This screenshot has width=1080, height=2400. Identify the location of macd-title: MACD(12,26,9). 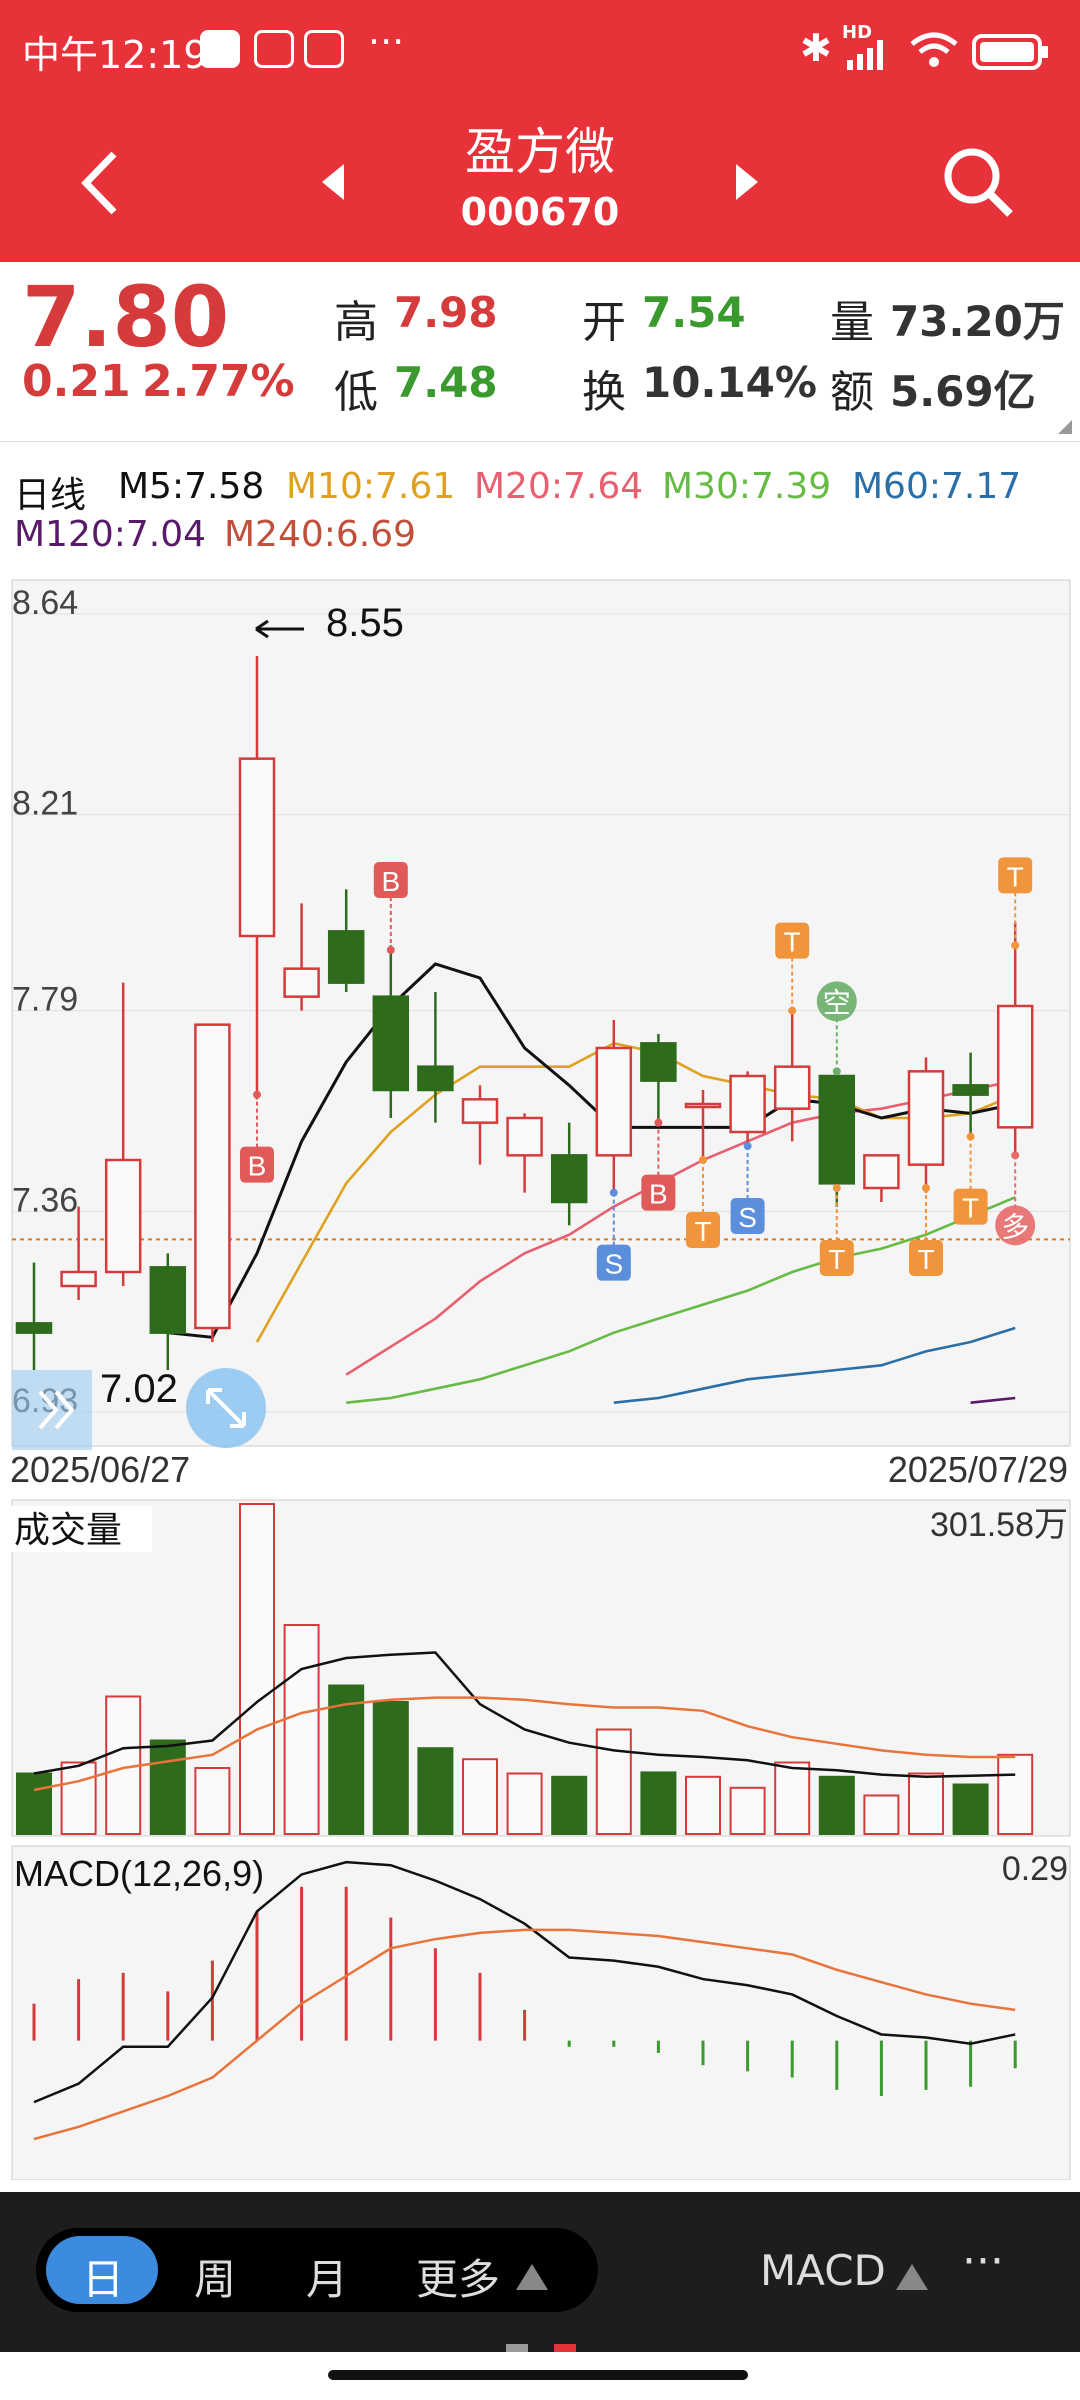
(139, 1873).